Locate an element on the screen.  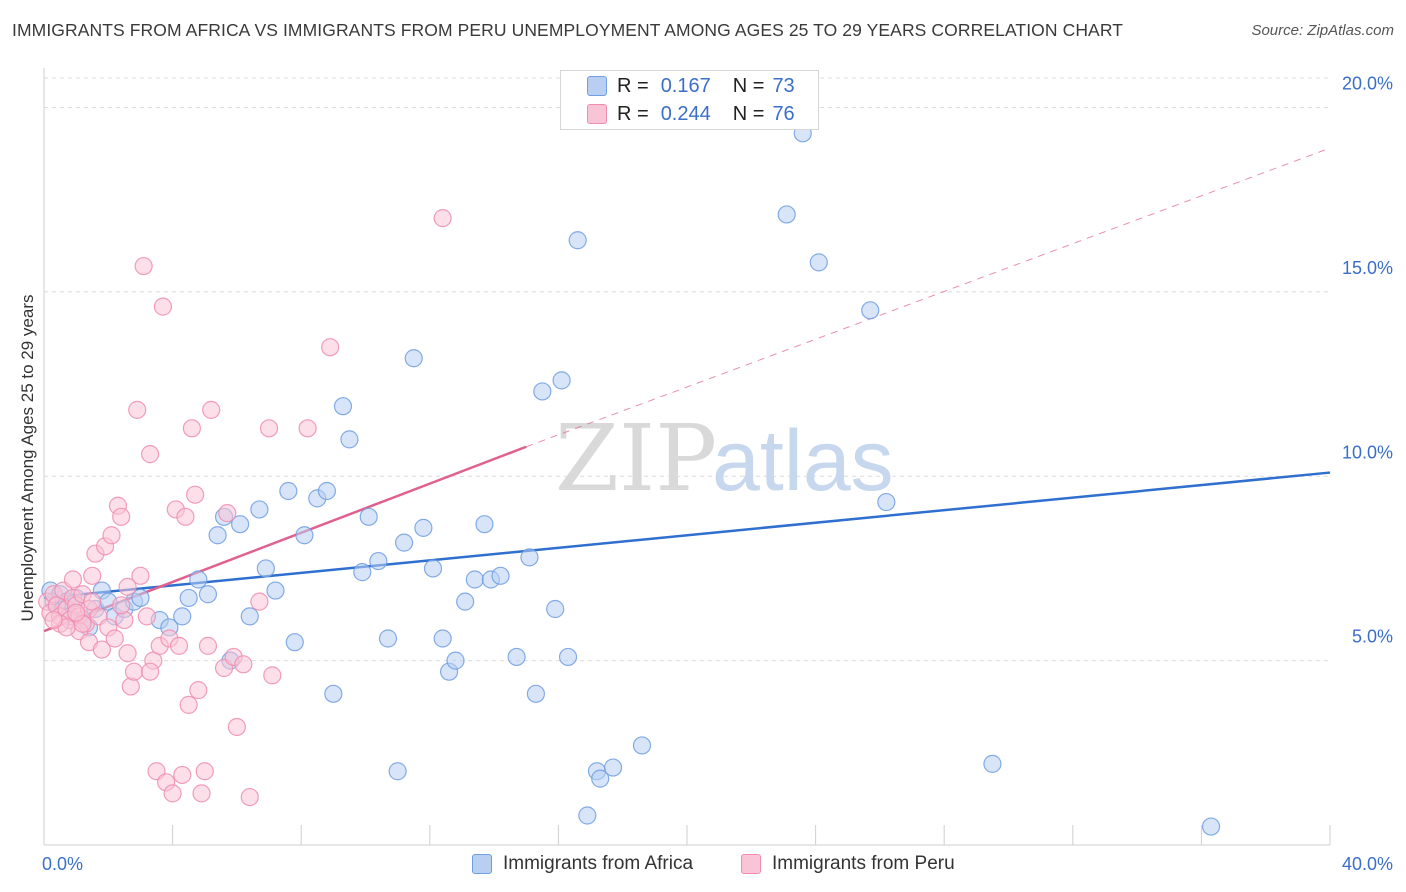
r-label: R = is located at coordinates (633, 85).